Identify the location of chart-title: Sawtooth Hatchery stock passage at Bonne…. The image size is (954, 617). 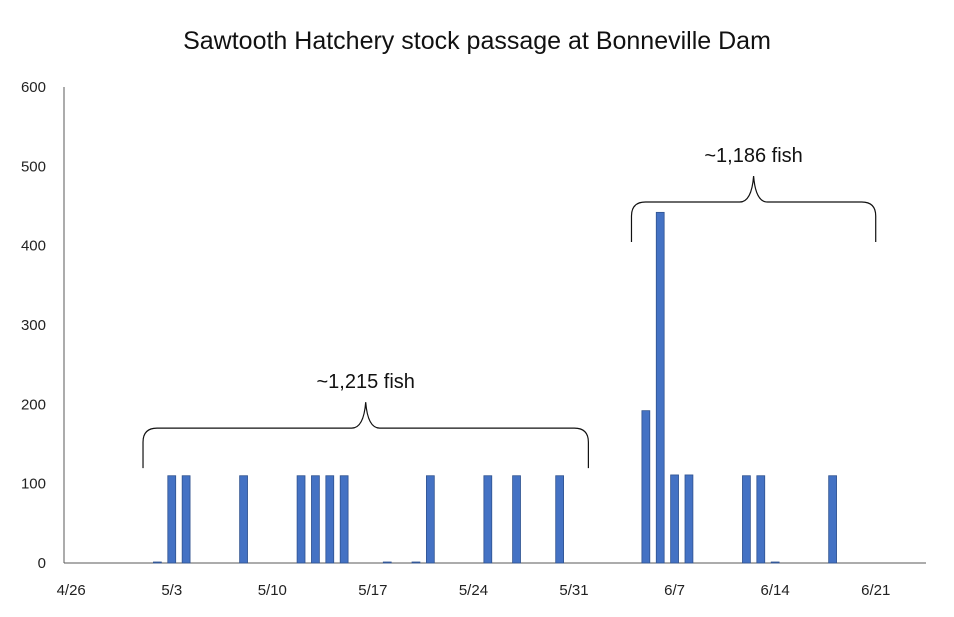
(477, 41).